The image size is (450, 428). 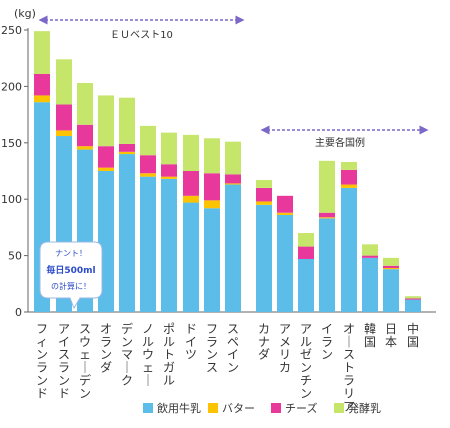 I want to click on legend-label: 飲用牛乳, so click(x=179, y=408).